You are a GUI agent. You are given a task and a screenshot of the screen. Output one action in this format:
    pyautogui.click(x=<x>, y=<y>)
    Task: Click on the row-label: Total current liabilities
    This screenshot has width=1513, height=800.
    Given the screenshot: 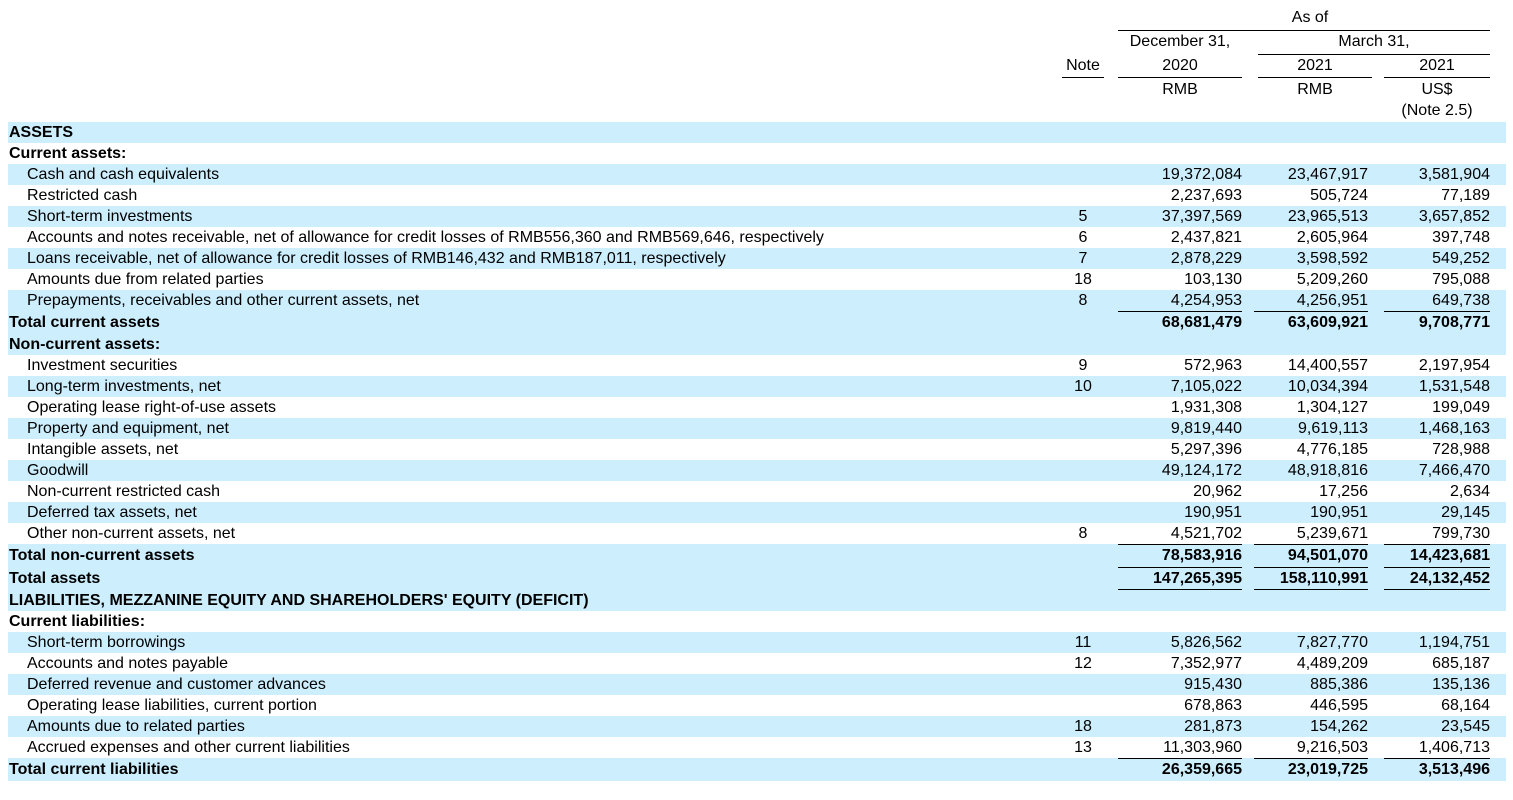 What is the action you would take?
    pyautogui.click(x=94, y=769)
    